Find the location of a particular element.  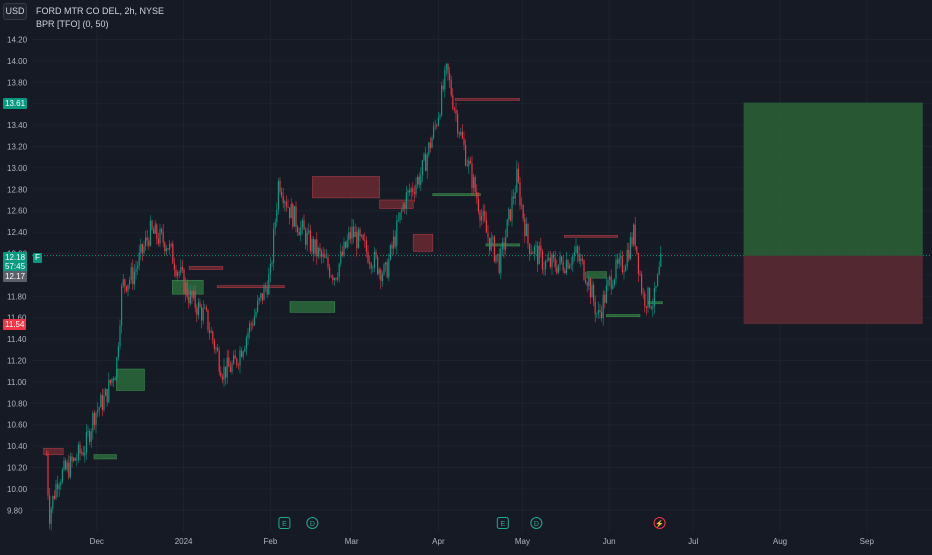

earnings-marker-label: E is located at coordinates (502, 524).